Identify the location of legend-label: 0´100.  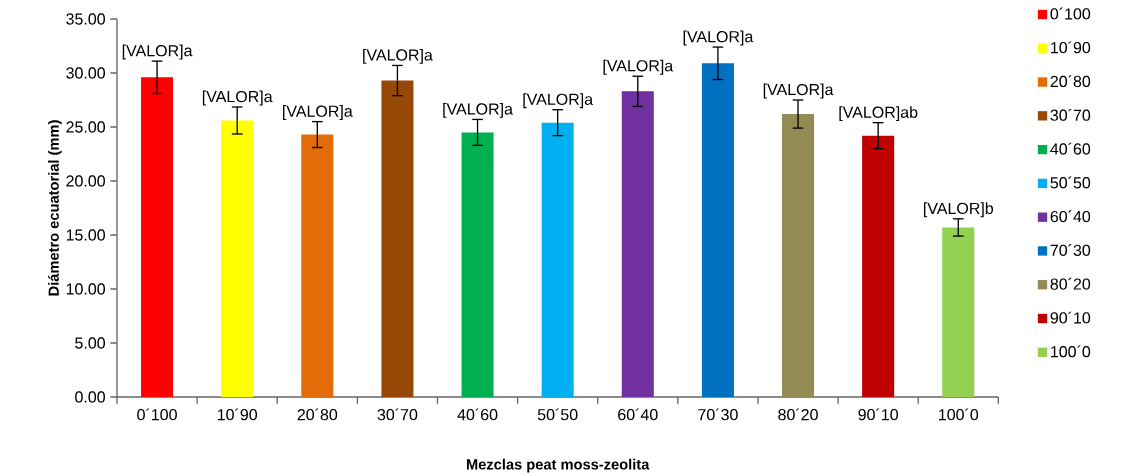
(1070, 13).